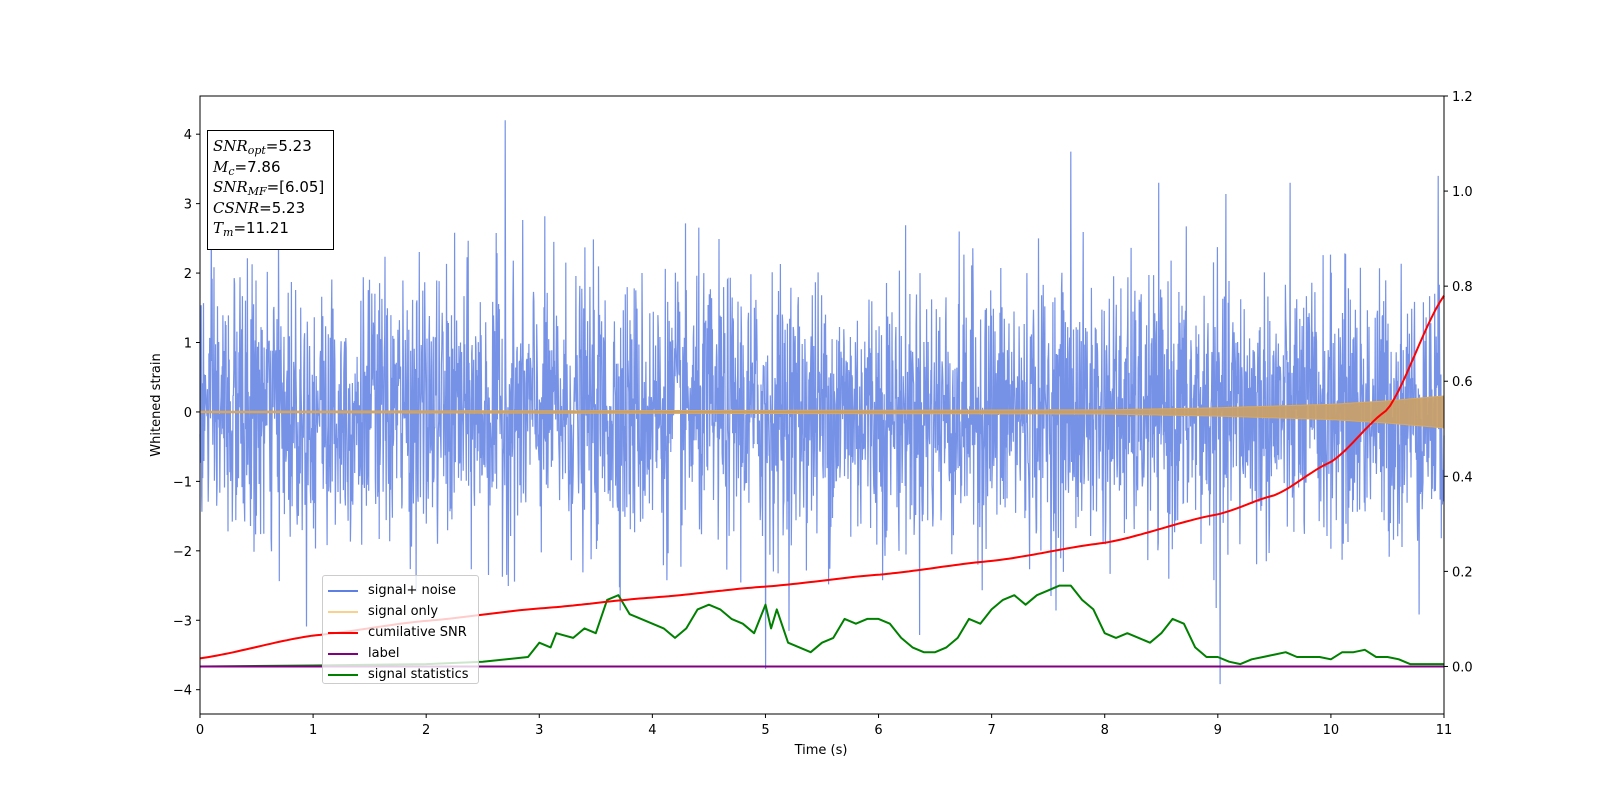  Describe the element at coordinates (384, 653) in the screenshot. I see `legend-label: label` at that location.